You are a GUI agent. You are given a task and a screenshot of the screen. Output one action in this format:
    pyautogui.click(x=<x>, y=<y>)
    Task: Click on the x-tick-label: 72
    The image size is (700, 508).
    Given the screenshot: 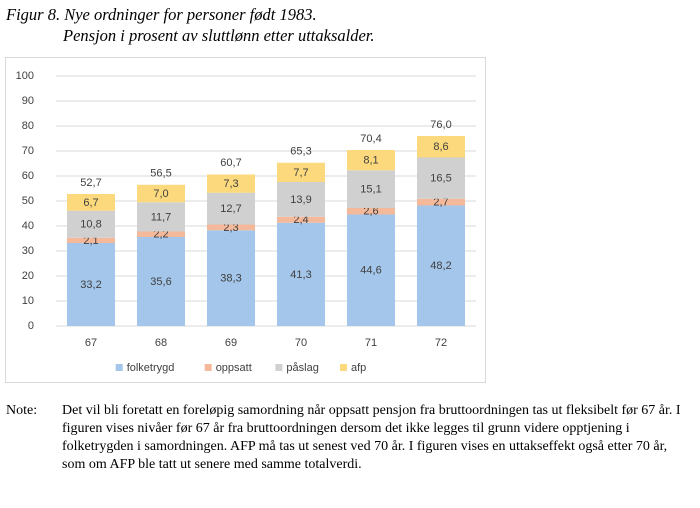 What is the action you would take?
    pyautogui.click(x=441, y=343)
    